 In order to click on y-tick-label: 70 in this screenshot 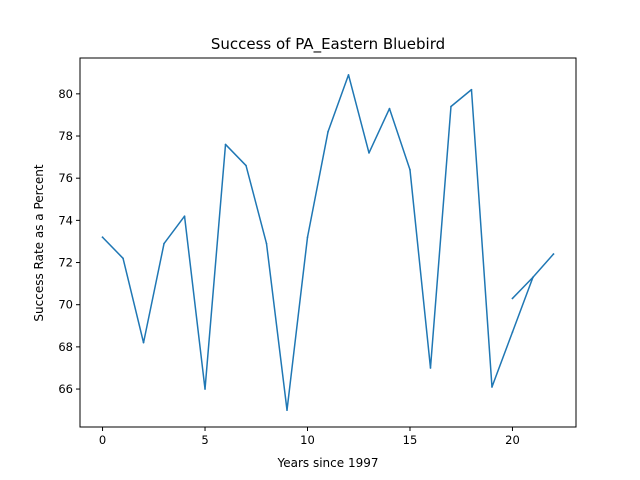, I will do `click(65, 305)`.